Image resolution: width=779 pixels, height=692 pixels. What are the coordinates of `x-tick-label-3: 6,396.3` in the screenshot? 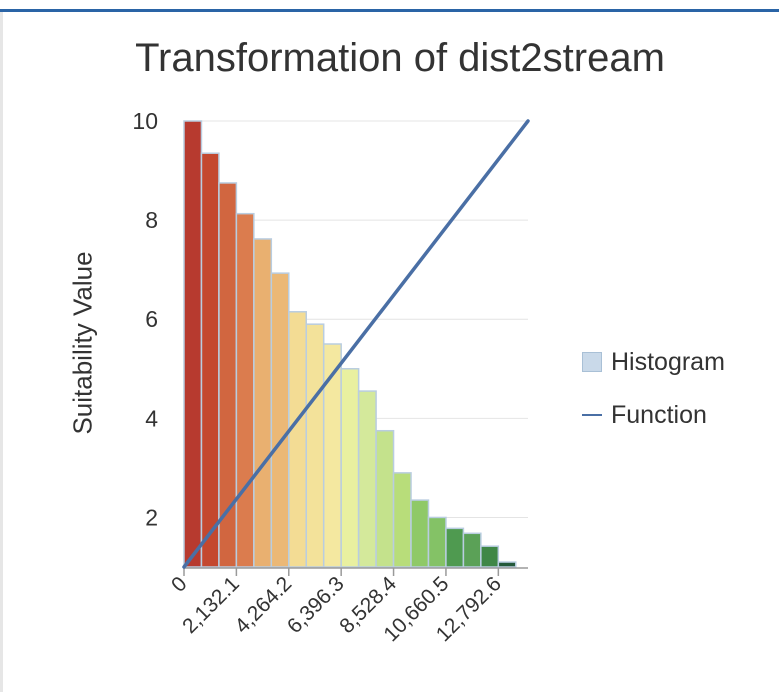 It's located at (316, 605).